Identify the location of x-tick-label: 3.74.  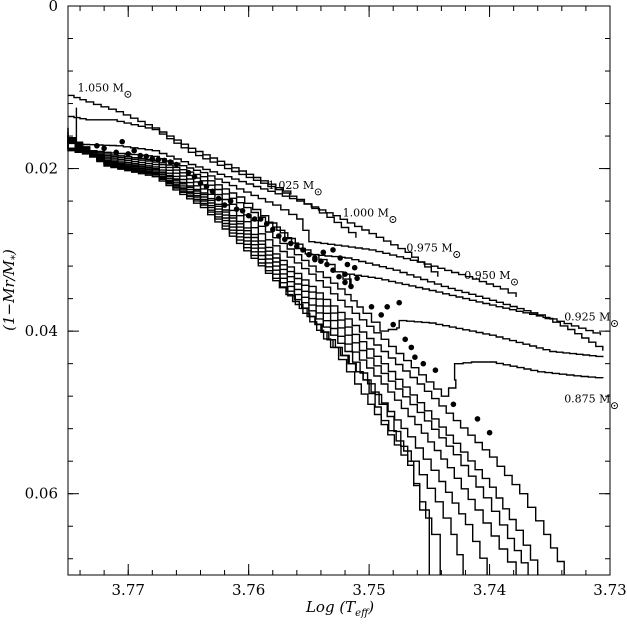
(489, 590).